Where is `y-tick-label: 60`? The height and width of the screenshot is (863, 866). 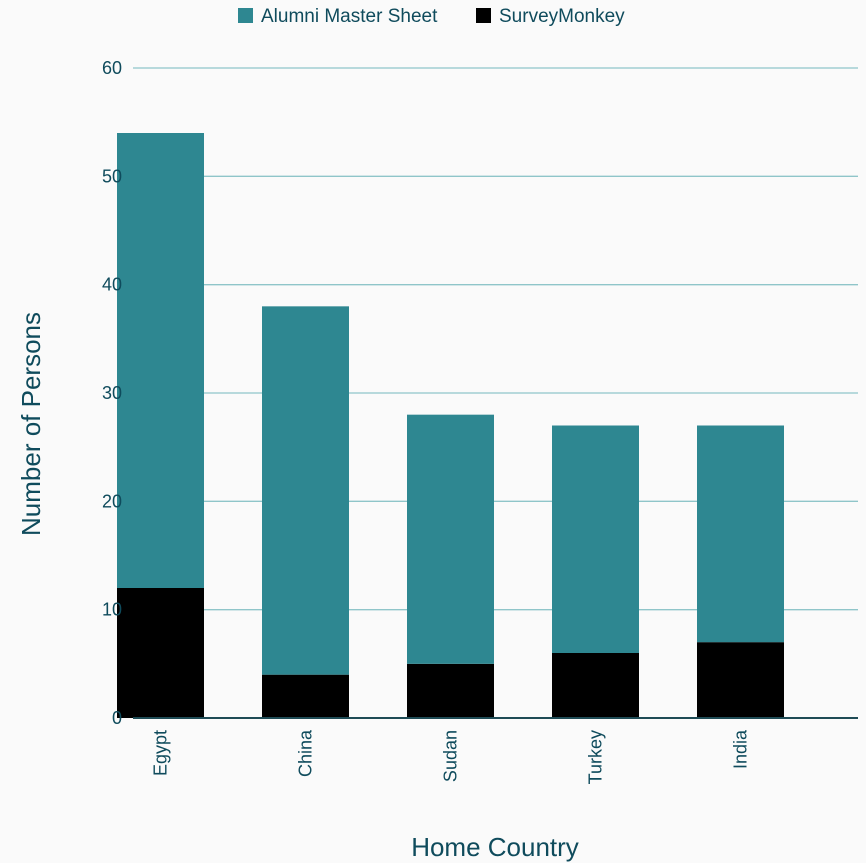
y-tick-label: 60 is located at coordinates (112, 68).